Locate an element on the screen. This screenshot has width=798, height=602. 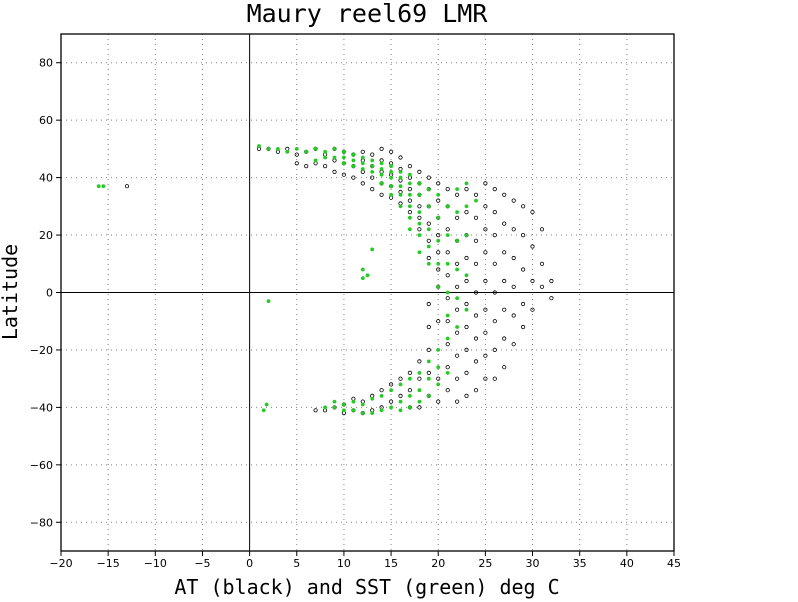
y-tick-label: 80 is located at coordinates (46, 63).